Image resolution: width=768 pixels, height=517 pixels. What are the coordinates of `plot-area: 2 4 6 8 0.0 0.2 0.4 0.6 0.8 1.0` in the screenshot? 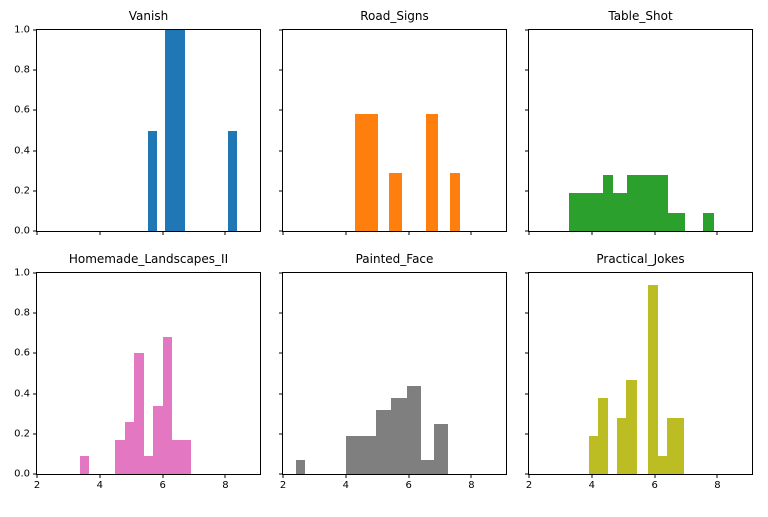 It's located at (137, 379).